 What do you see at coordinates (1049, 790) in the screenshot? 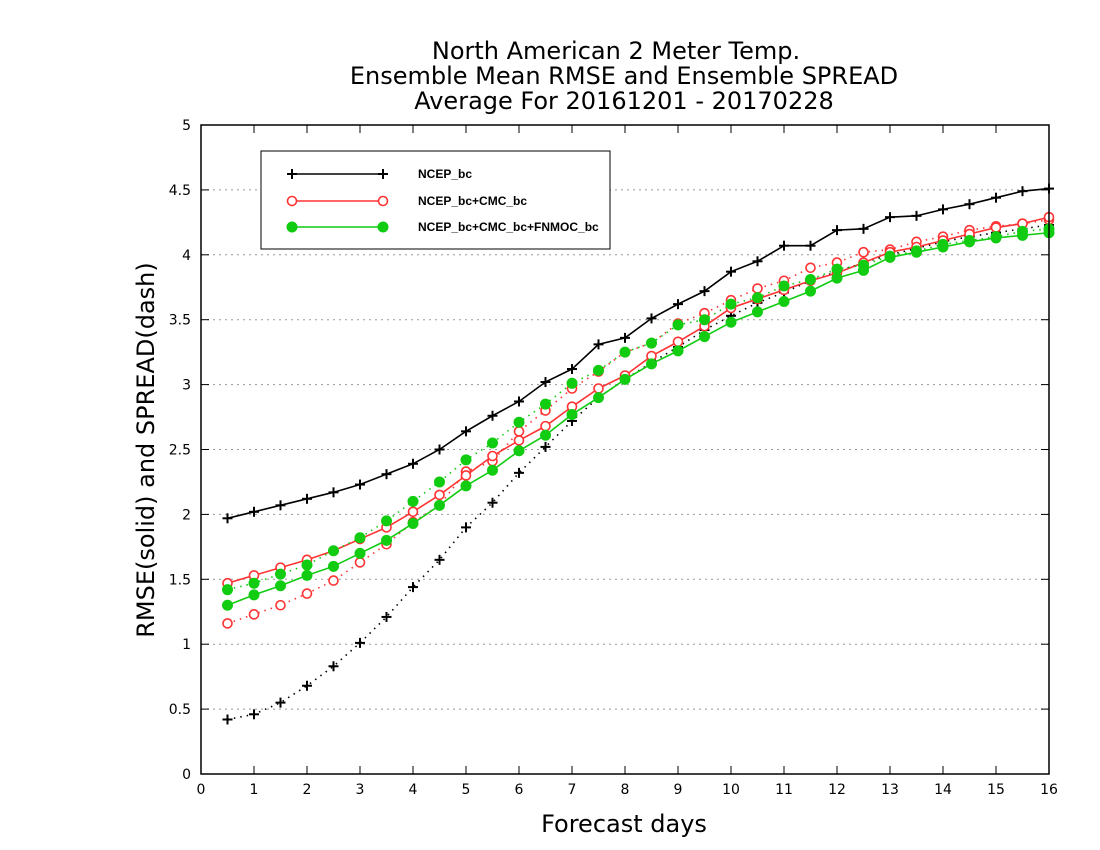
I see `x-tick-label: 16` at bounding box center [1049, 790].